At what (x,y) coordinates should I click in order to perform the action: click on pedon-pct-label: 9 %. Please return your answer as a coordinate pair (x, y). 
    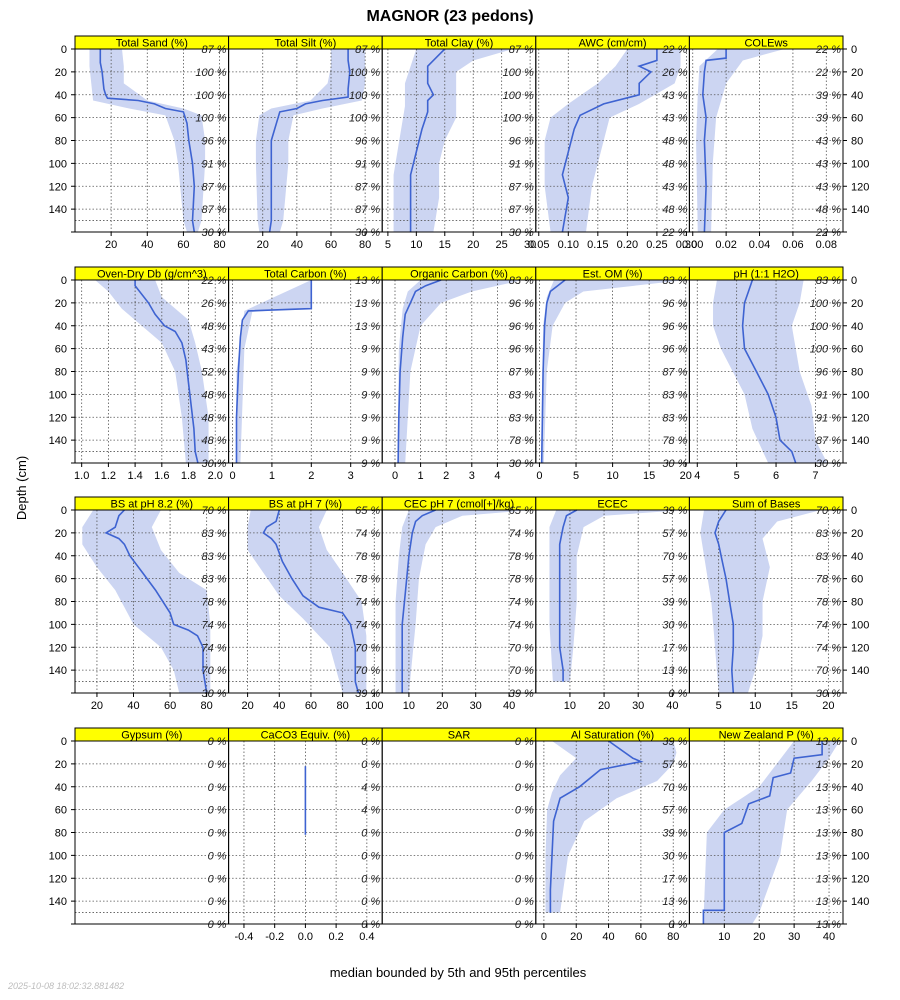
    Looking at the image, I should click on (370, 464).